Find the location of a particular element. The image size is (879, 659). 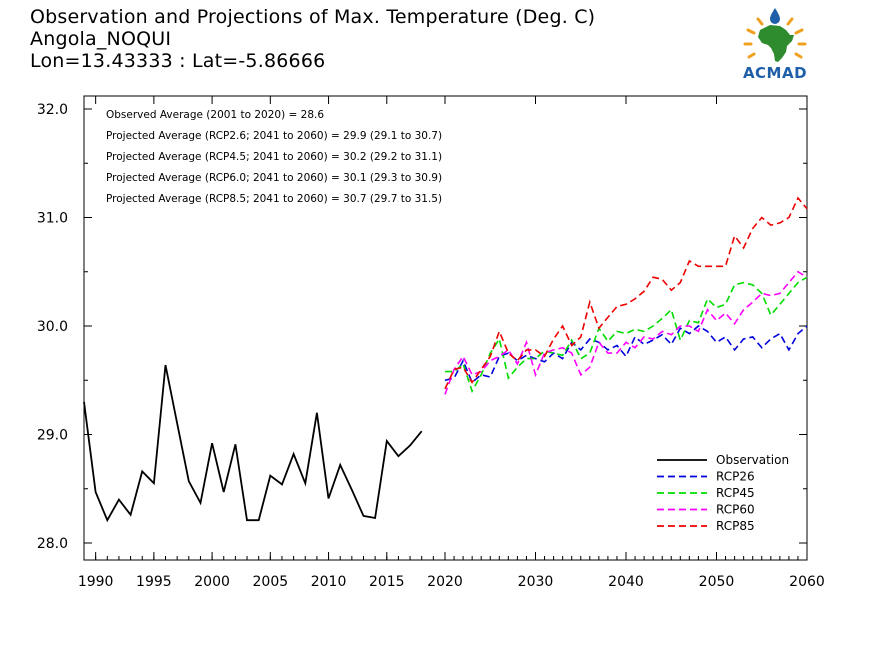

y-tick-label: 31.0 is located at coordinates (52, 219).